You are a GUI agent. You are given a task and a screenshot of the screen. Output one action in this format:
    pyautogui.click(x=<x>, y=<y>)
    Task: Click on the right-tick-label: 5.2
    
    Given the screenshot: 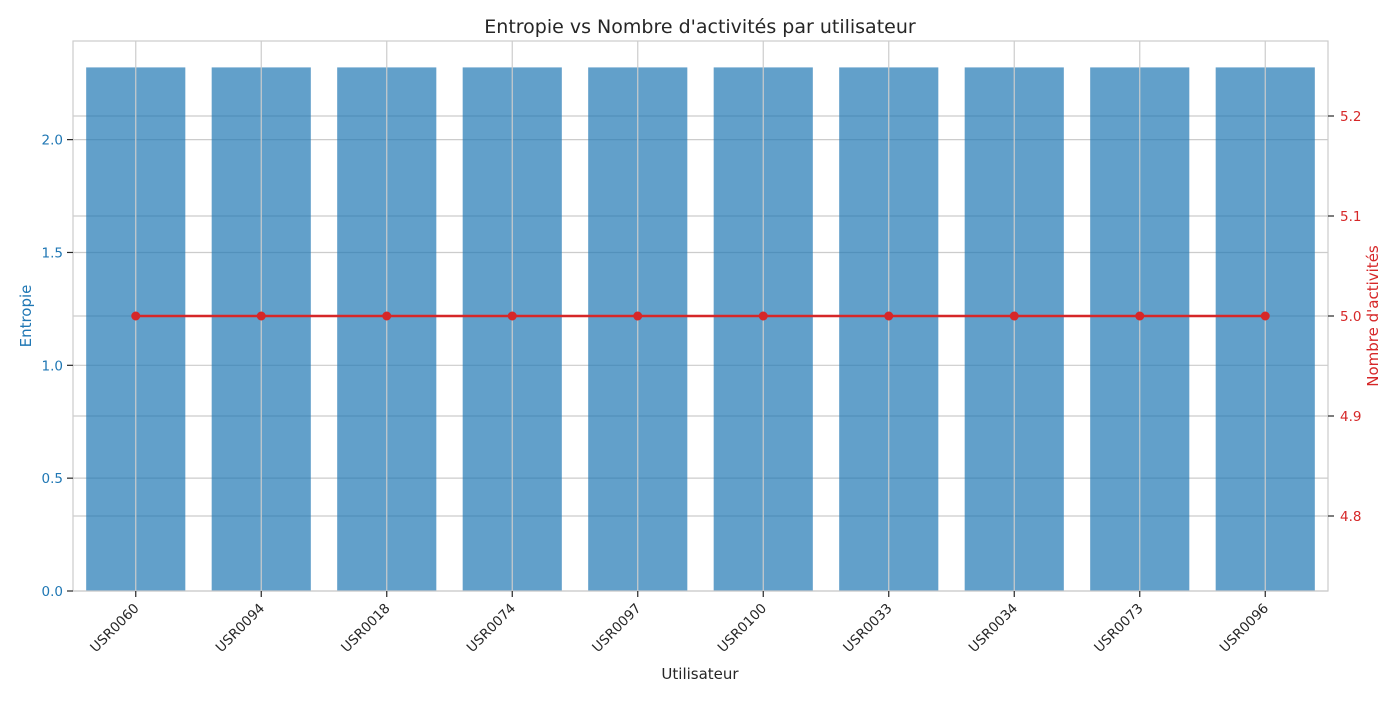 What is the action you would take?
    pyautogui.click(x=1350, y=117)
    